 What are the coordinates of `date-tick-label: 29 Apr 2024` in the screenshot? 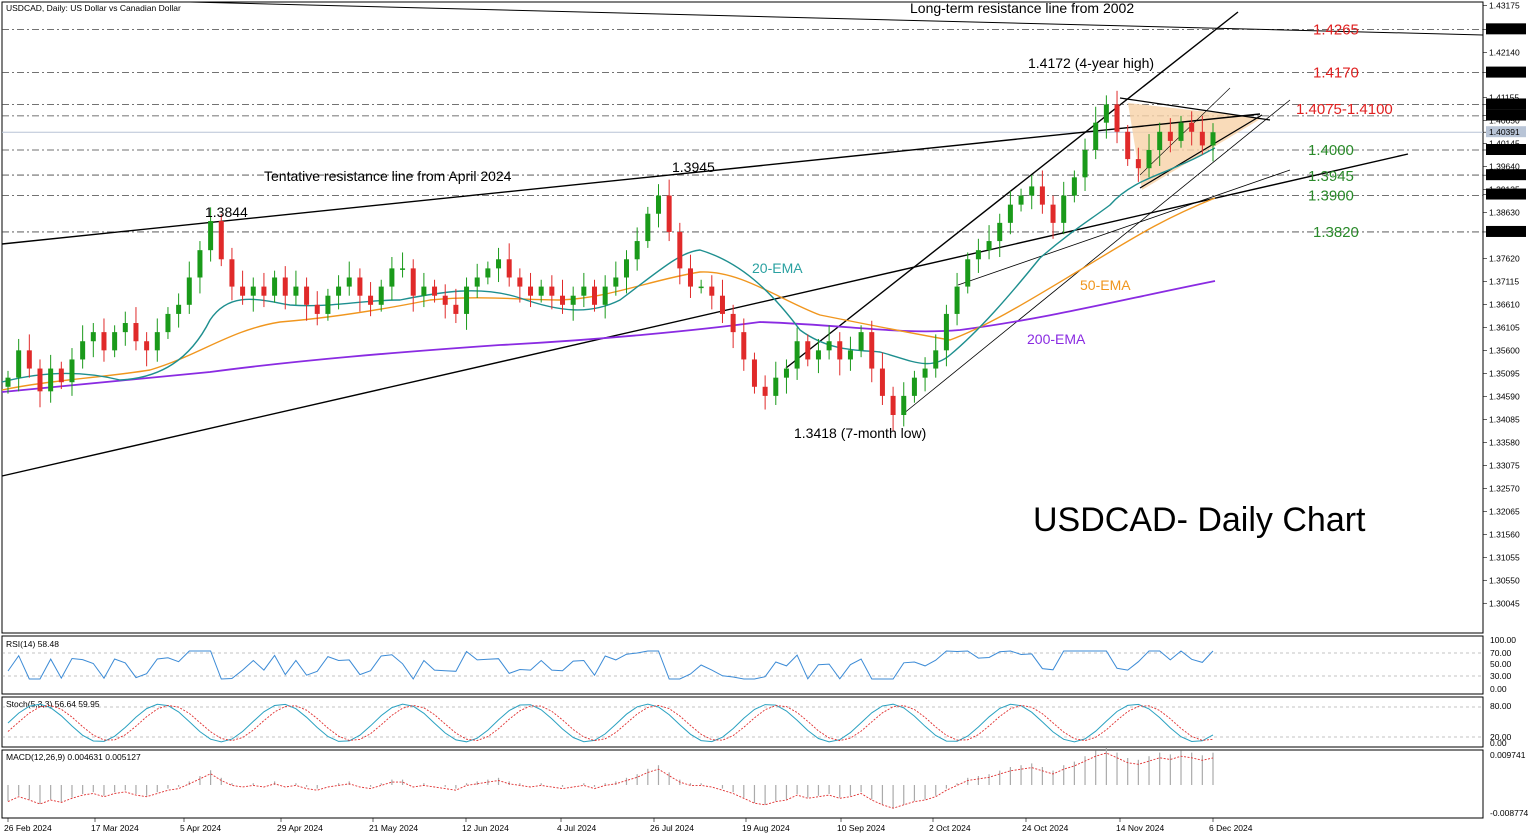 It's located at (300, 828).